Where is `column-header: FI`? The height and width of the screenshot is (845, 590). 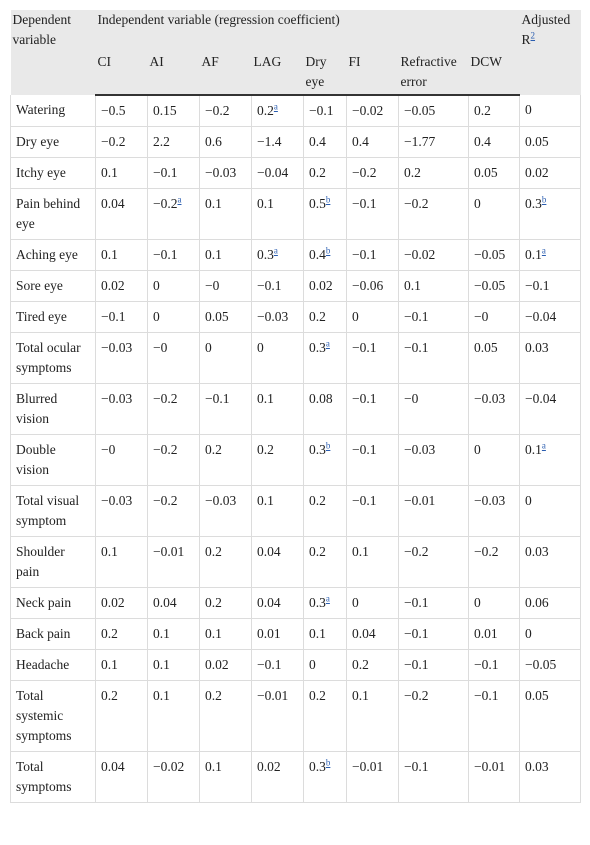 column-header: FI is located at coordinates (372, 74).